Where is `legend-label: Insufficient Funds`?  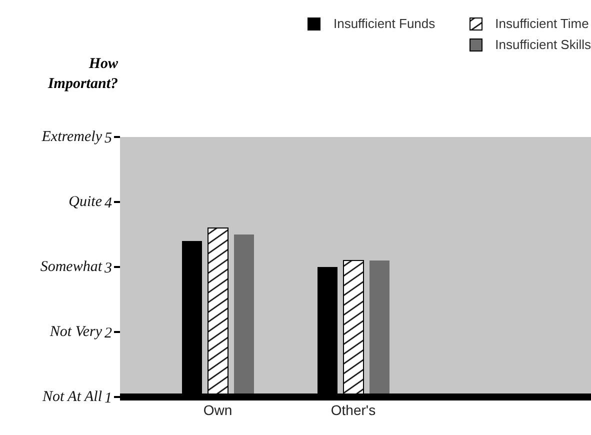 legend-label: Insufficient Funds is located at coordinates (384, 23).